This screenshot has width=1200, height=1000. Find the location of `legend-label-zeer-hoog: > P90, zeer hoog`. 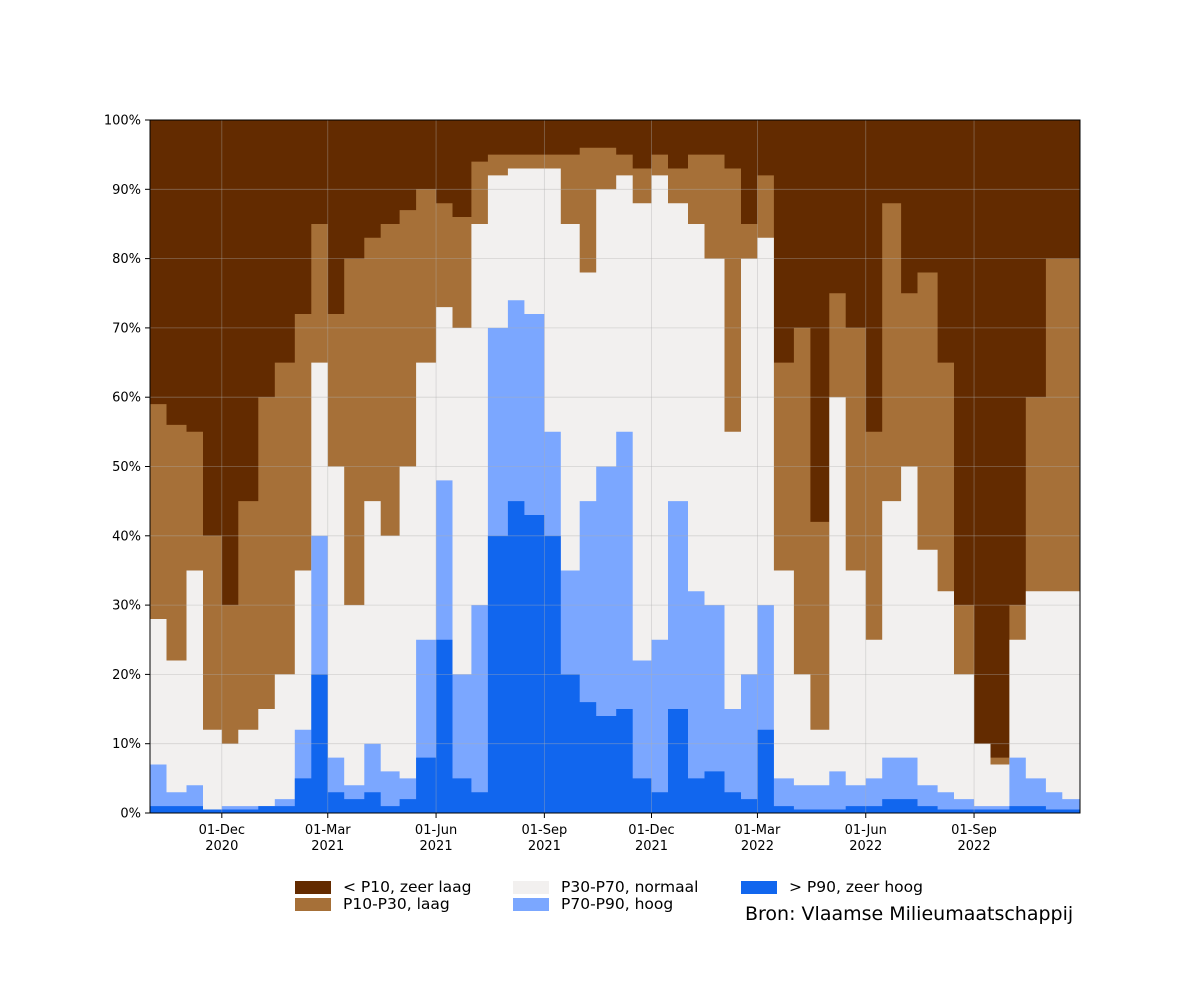

legend-label-zeer-hoog: > P90, zeer hoog is located at coordinates (856, 887).